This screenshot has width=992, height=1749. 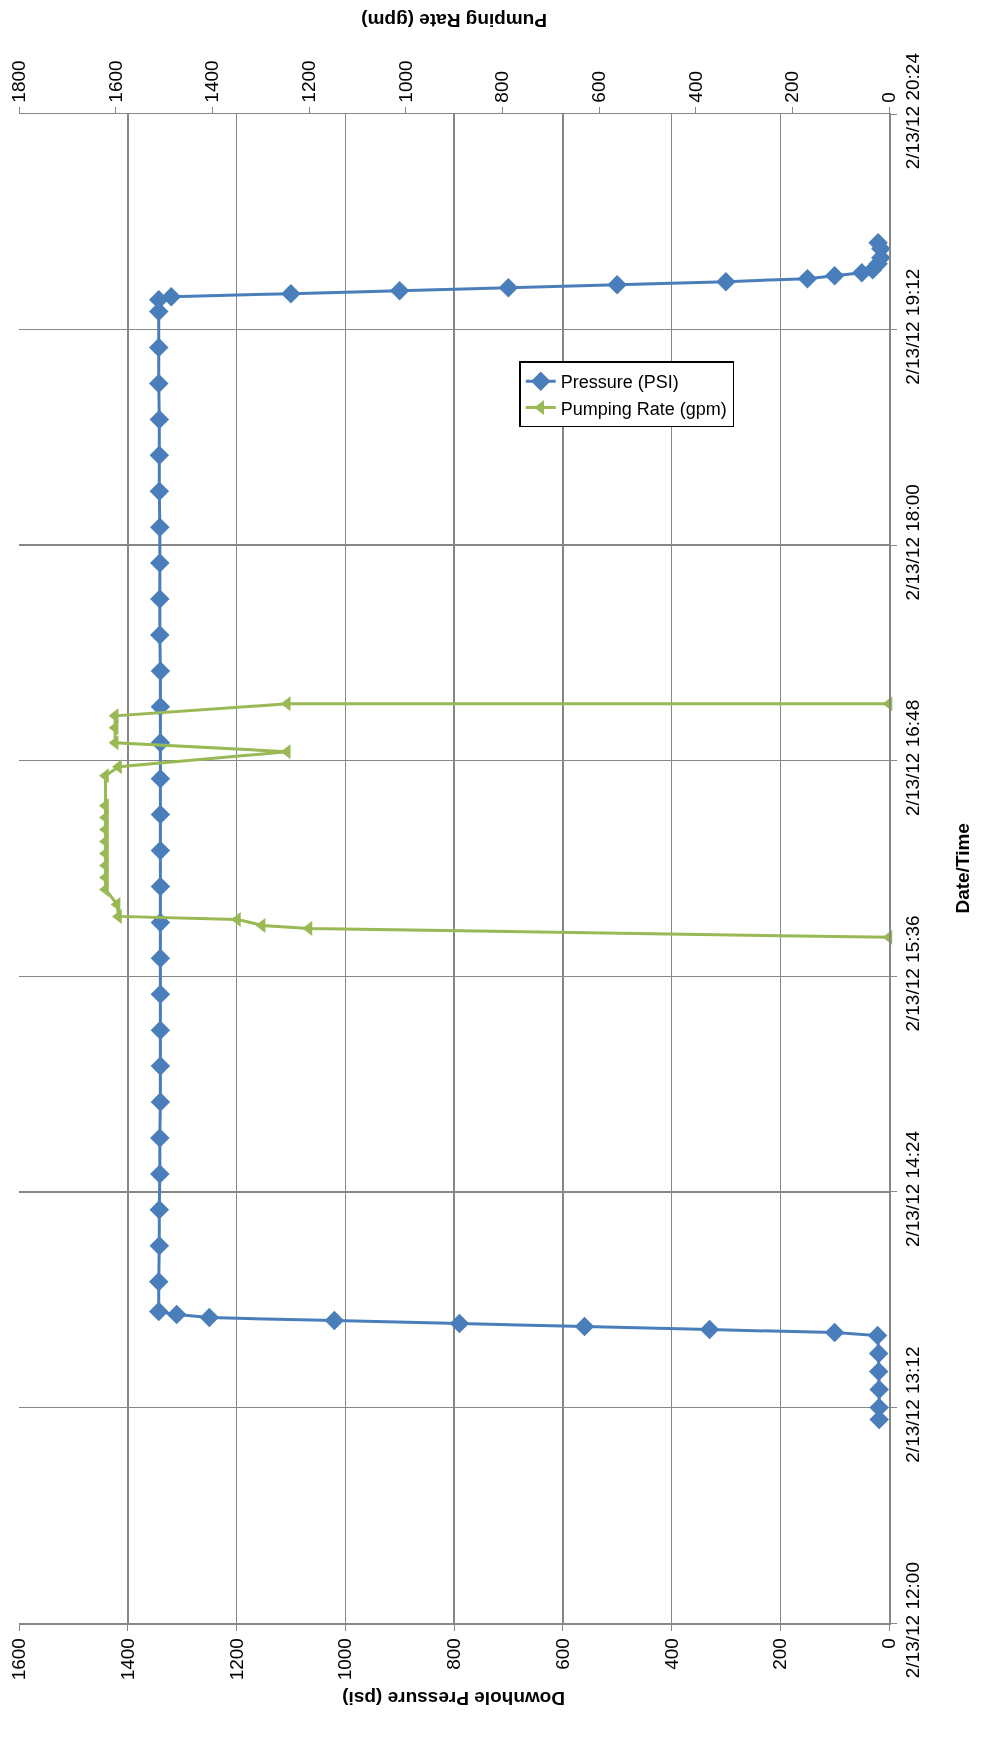 I want to click on x-tick-label: 1600, so click(x=19, y=1659).